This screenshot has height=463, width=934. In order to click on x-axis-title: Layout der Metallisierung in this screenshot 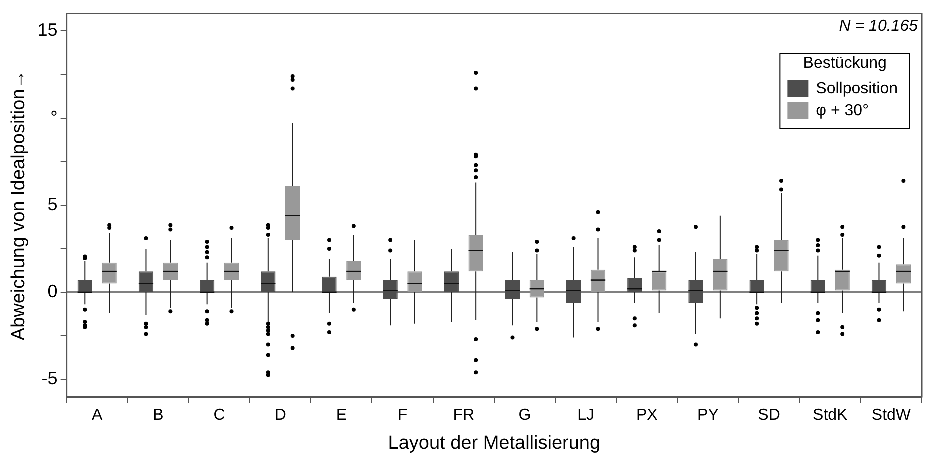, I will do `click(494, 443)`.